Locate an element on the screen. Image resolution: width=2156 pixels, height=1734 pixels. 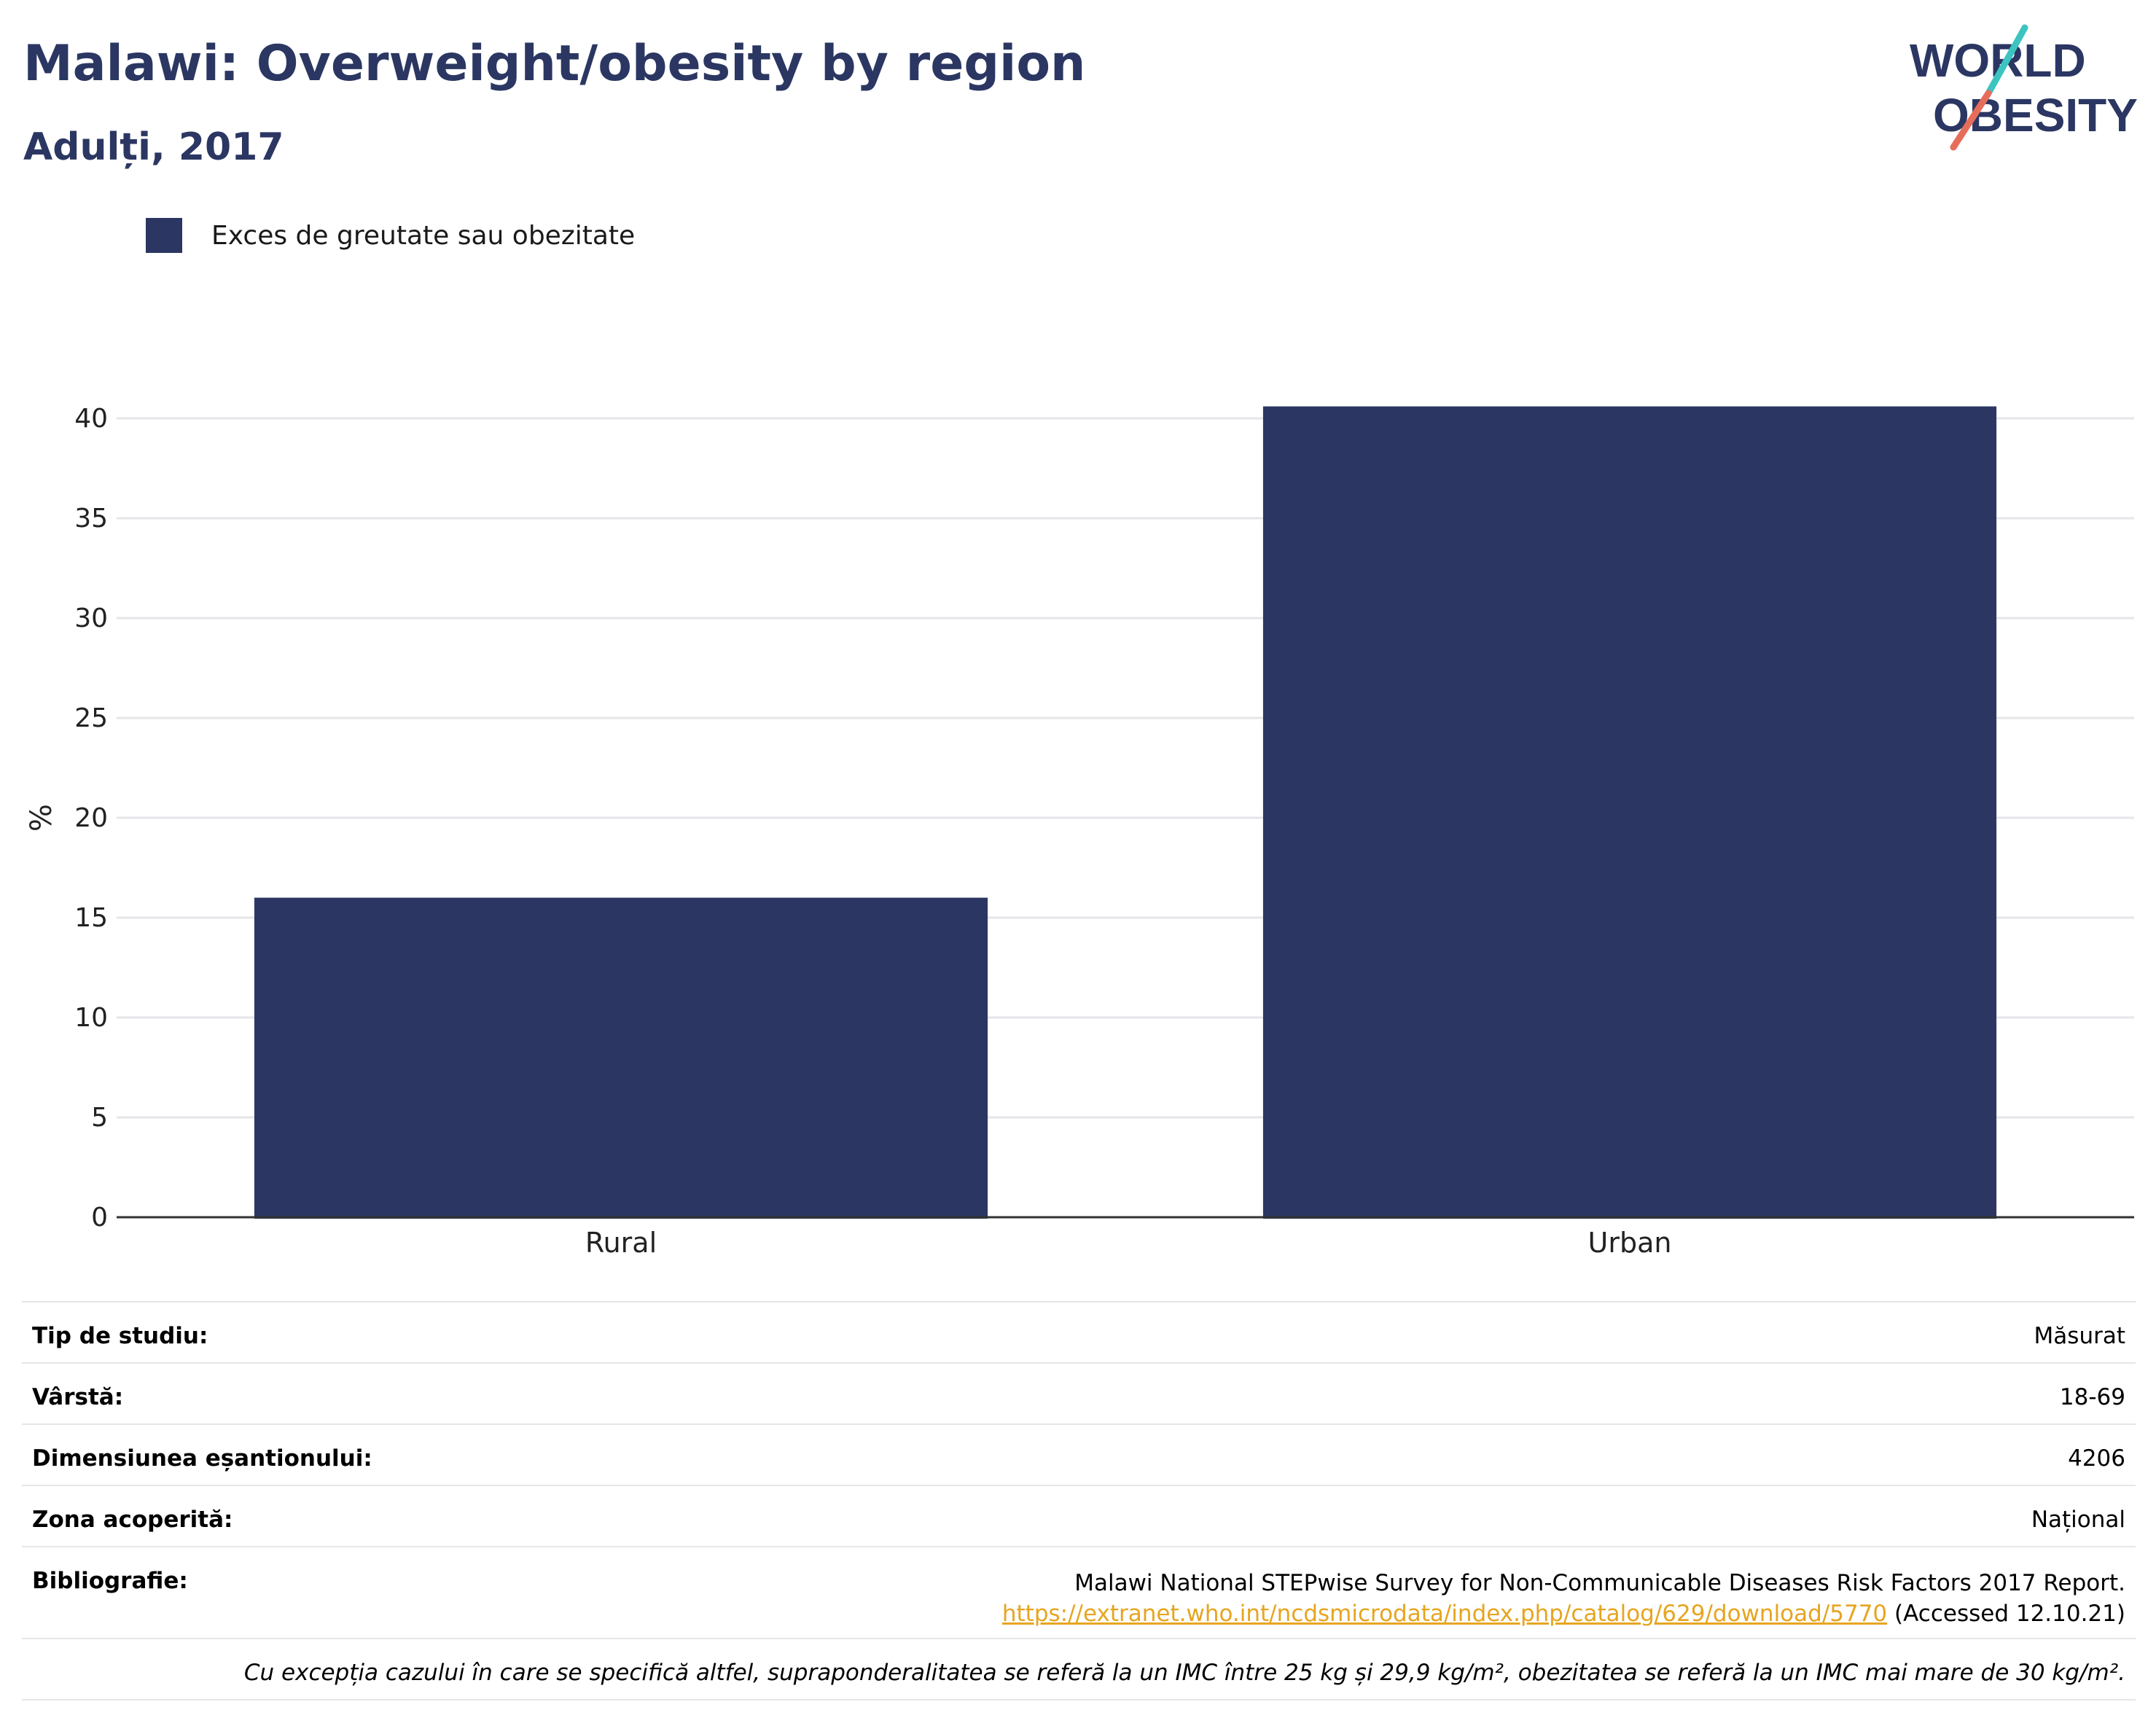
y-tick-label: 0 is located at coordinates (100, 1218).